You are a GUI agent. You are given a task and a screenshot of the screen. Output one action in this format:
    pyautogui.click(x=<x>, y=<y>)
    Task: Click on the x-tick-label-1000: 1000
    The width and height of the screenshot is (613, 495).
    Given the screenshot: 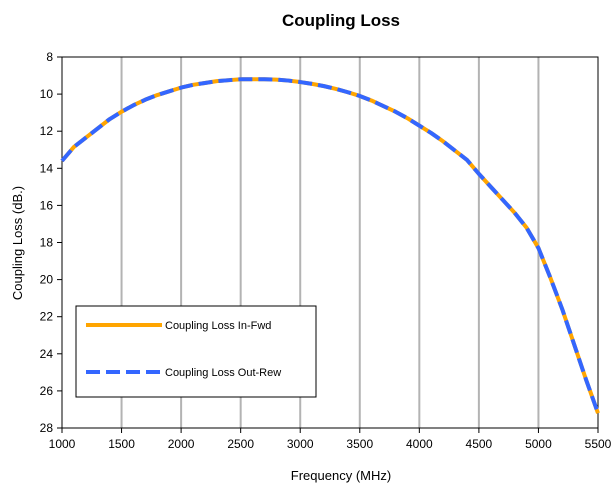 What is the action you would take?
    pyautogui.click(x=62, y=444)
    